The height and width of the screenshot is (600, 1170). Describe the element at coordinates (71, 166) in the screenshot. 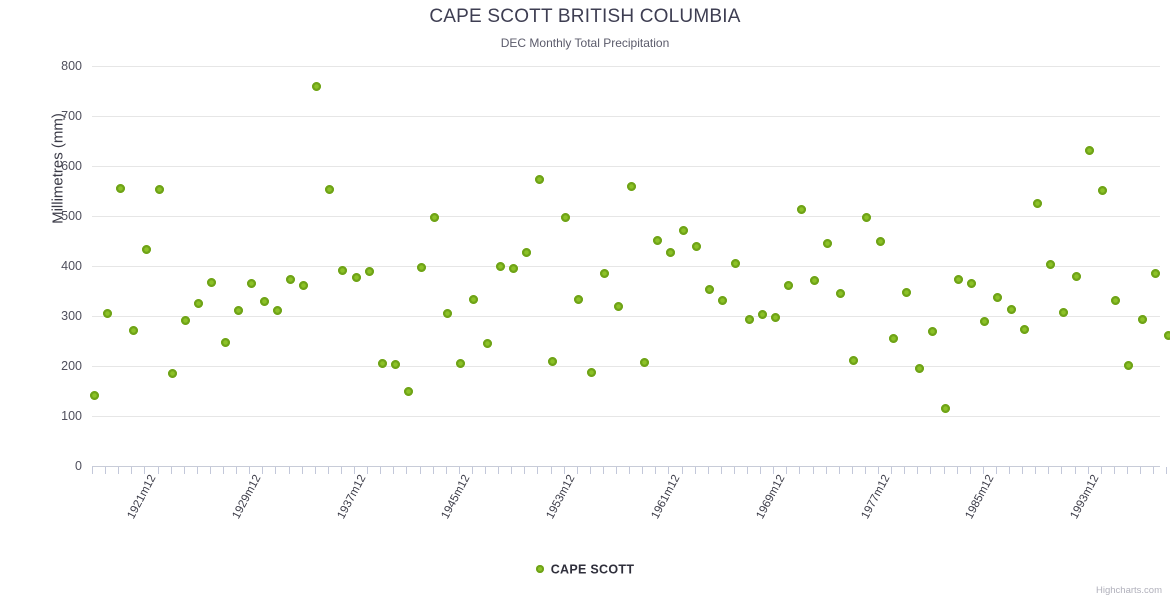

I see `y-axis-tick-label: 600` at that location.